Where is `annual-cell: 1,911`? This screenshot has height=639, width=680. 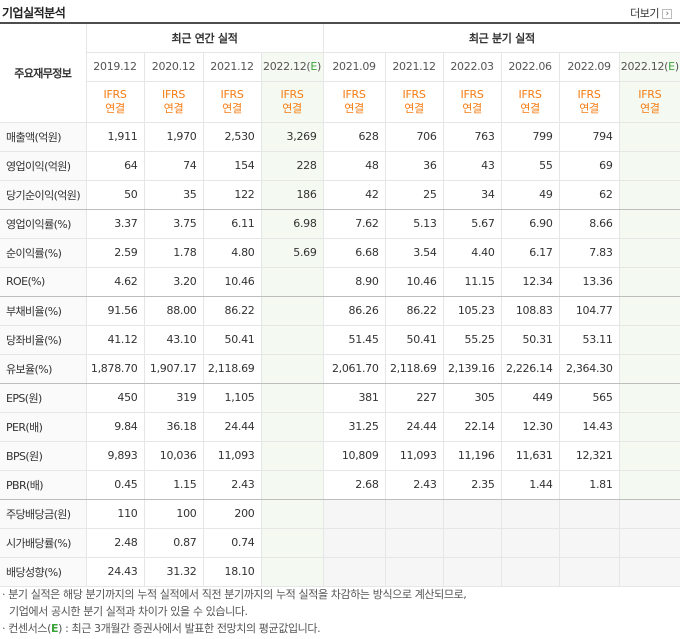
annual-cell: 1,911 is located at coordinates (114, 137).